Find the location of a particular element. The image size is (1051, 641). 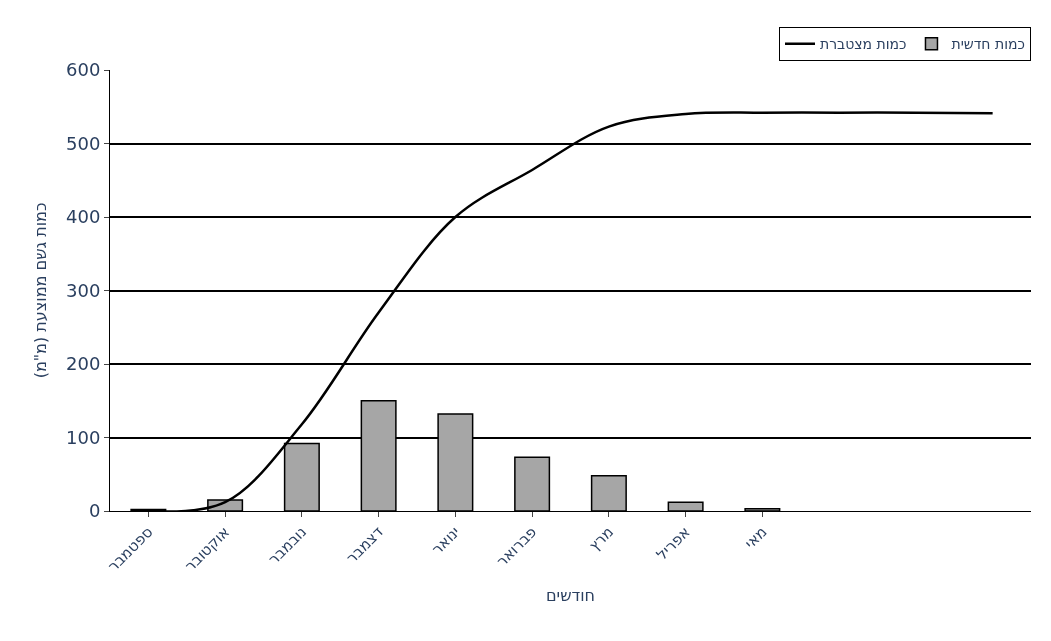

y-tick-label: 400 is located at coordinates (83, 217).